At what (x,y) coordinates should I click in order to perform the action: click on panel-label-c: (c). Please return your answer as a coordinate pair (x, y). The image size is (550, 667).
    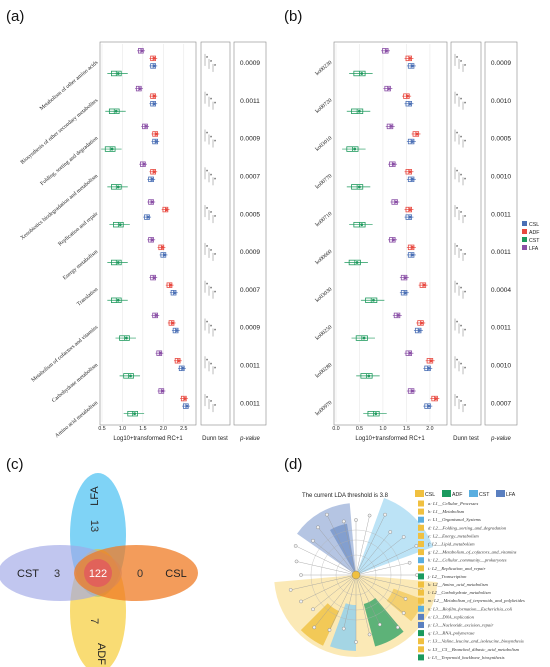
    Looking at the image, I should click on (15, 464).